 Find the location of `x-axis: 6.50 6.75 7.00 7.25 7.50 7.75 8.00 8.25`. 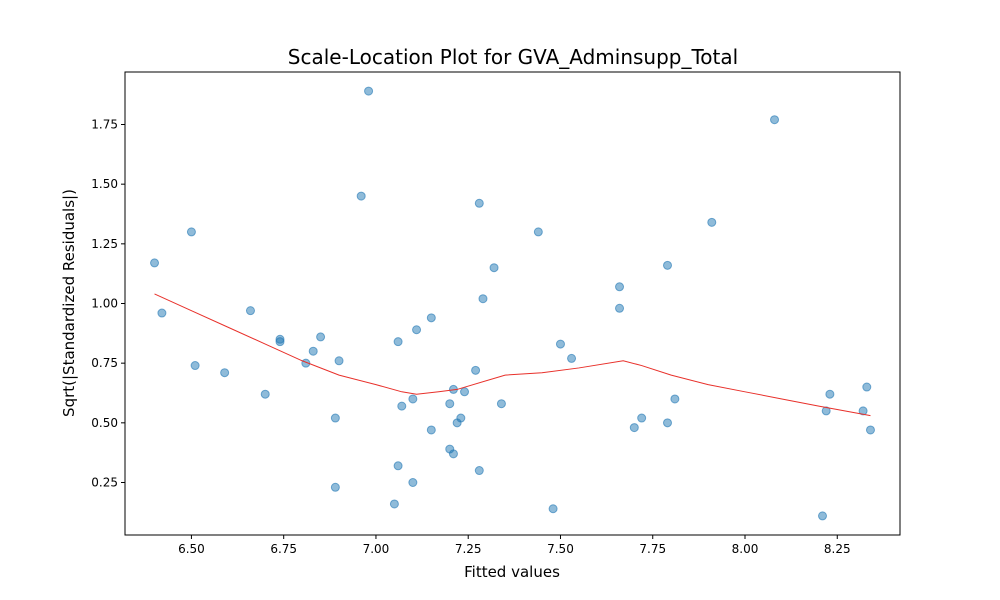

x-axis: 6.50 6.75 7.00 7.25 7.50 7.75 8.00 8.25 is located at coordinates (514, 545).